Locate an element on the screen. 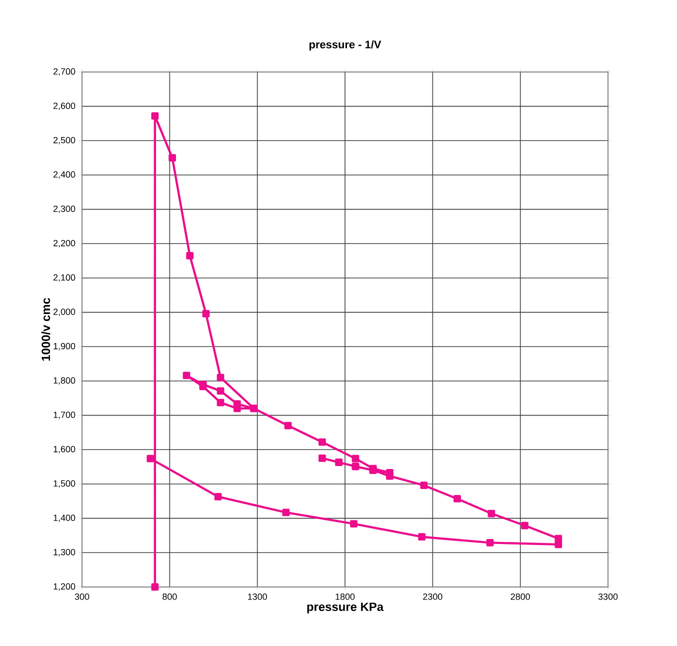 The width and height of the screenshot is (677, 646). y-tick-label: 1,900 is located at coordinates (65, 346).